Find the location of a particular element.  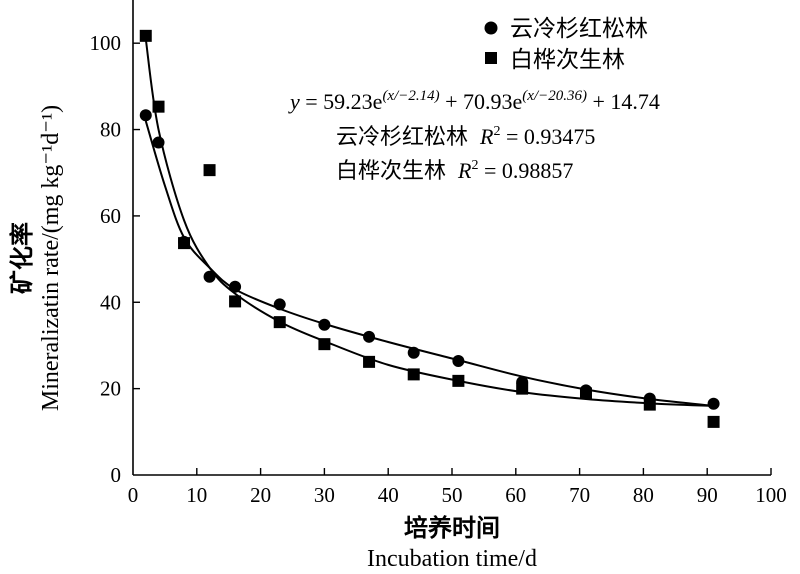

y-tick-label: 80 is located at coordinates (110, 130).